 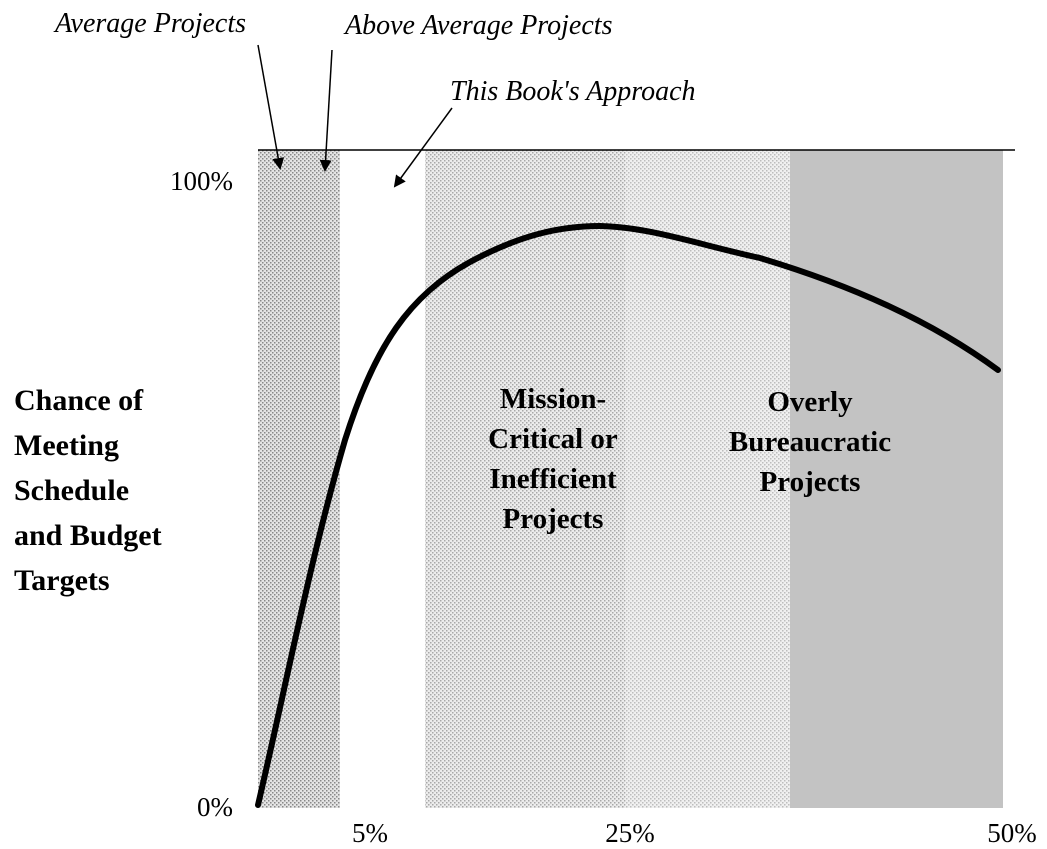 I want to click on x-tick-label: 25%, so click(x=630, y=833).